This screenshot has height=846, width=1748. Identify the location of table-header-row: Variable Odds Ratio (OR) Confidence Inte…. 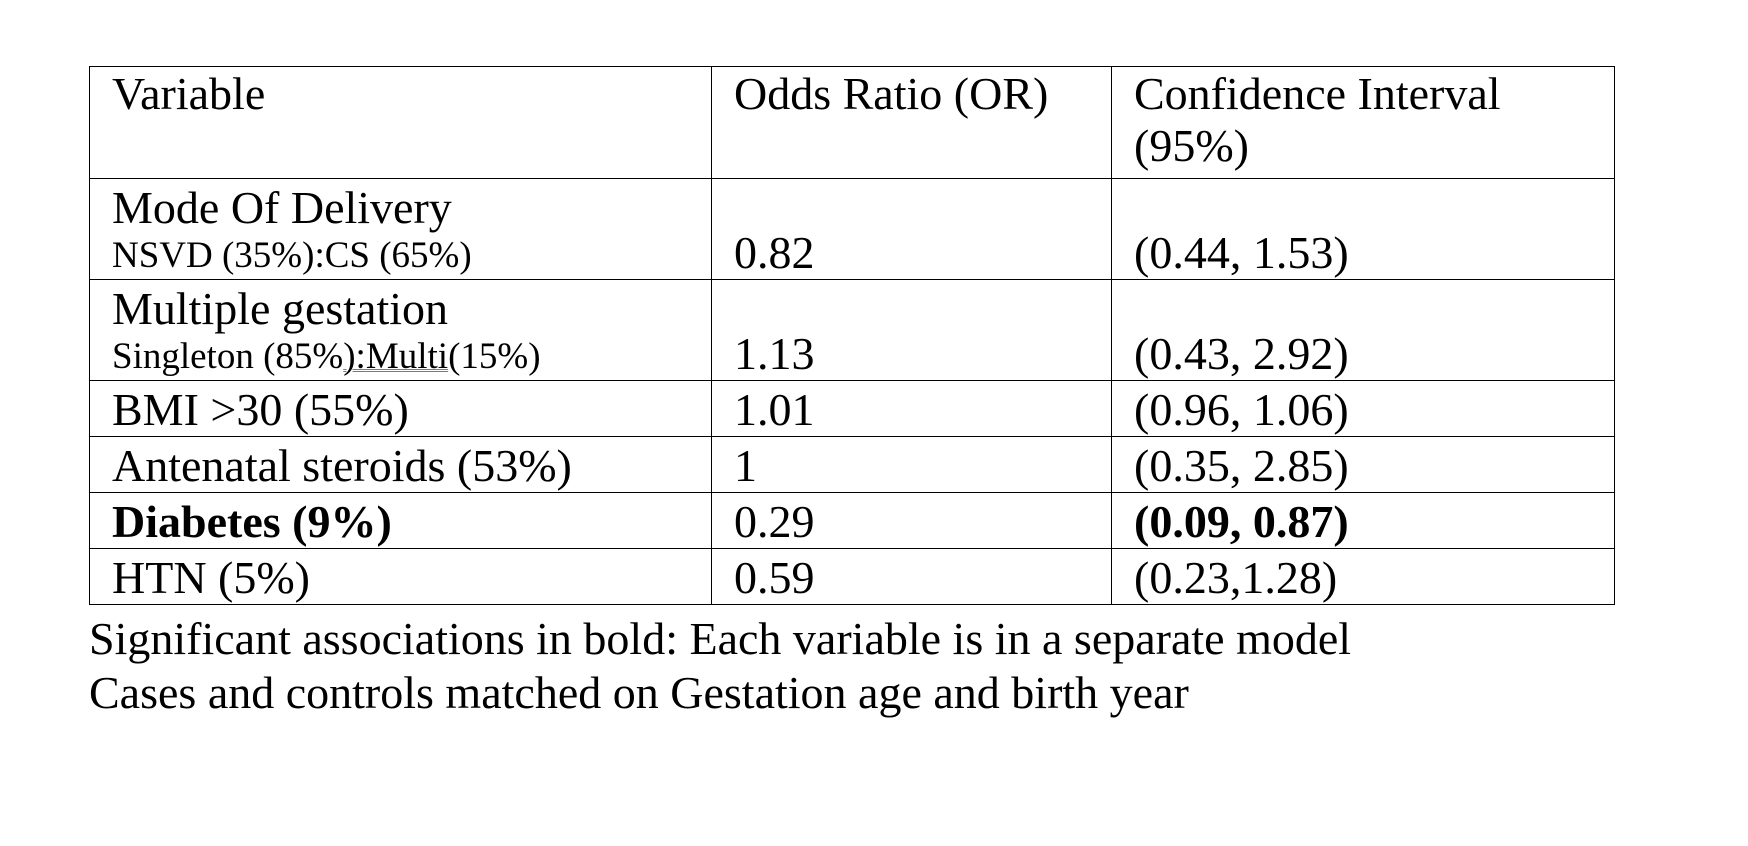
(852, 122).